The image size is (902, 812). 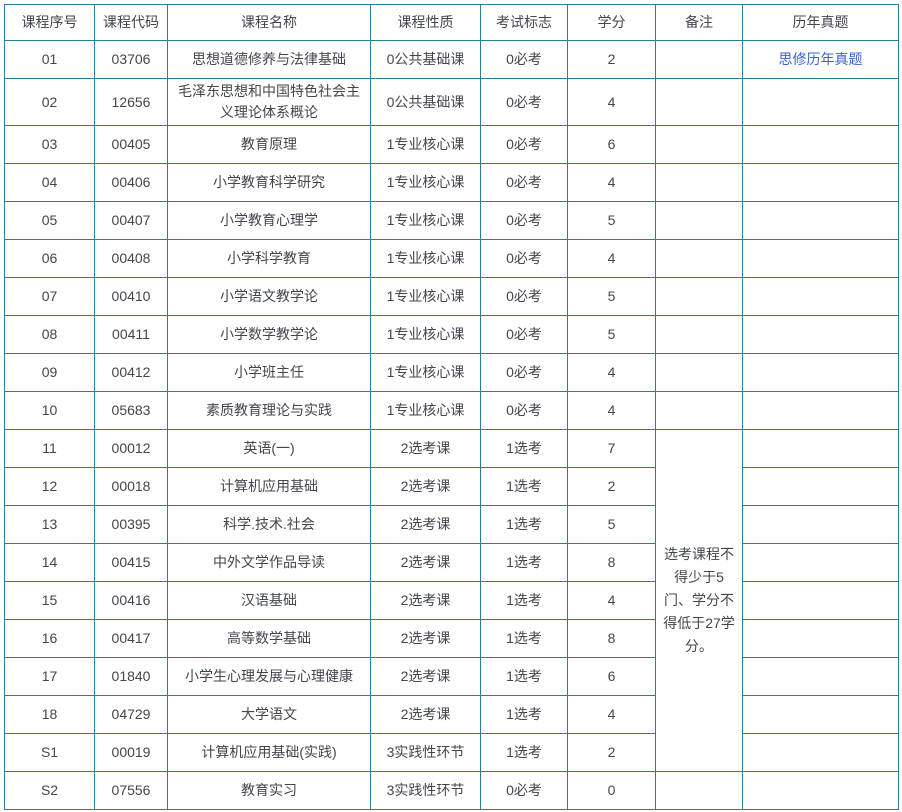 What do you see at coordinates (131, 410) in the screenshot?
I see `course-code-cell: 05683` at bounding box center [131, 410].